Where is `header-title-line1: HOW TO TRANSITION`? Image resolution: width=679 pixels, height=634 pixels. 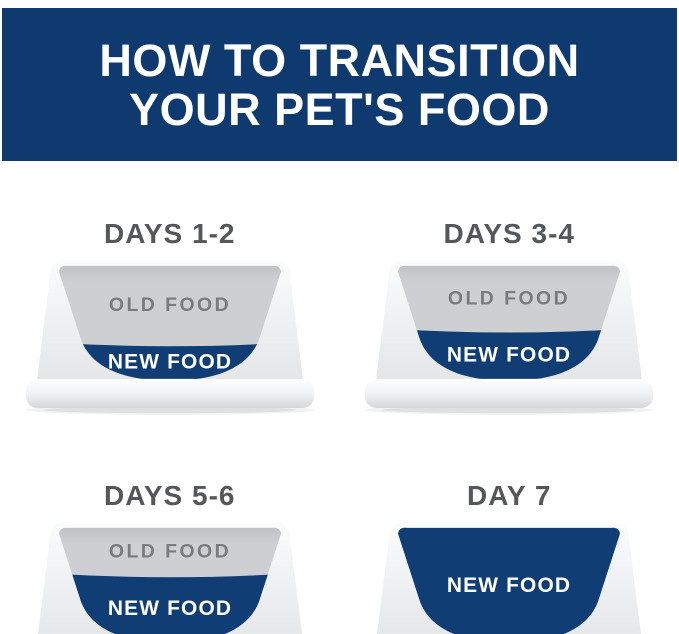 header-title-line1: HOW TO TRANSITION is located at coordinates (339, 60).